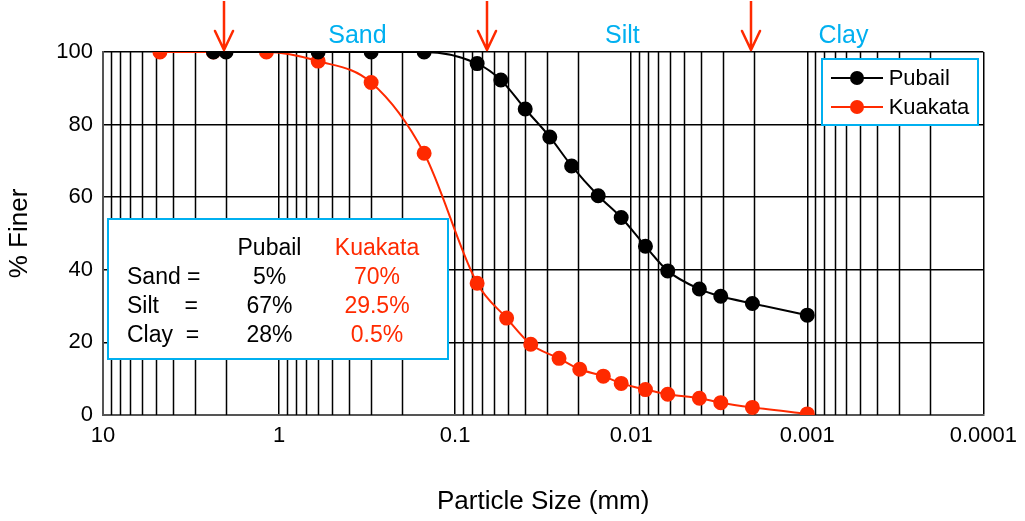 The width and height of the screenshot is (1025, 521). Describe the element at coordinates (377, 247) in the screenshot. I see `annotation: Kuakata` at that location.